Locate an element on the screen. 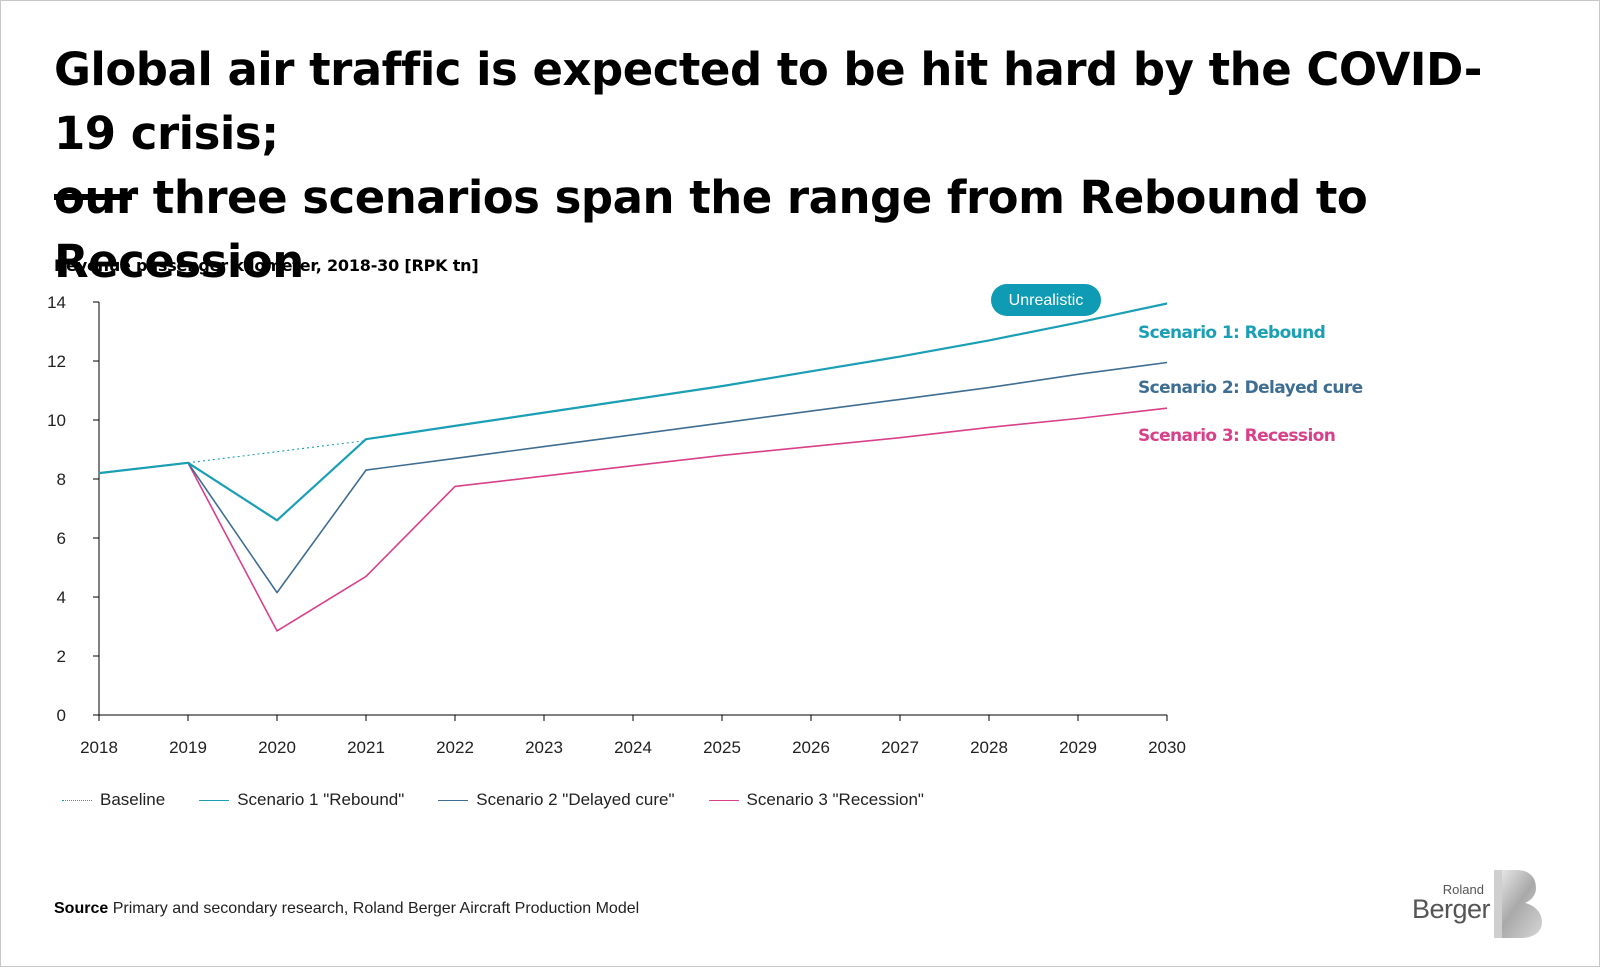 The image size is (1600, 967). series-line-baseline is located at coordinates (277, 452).